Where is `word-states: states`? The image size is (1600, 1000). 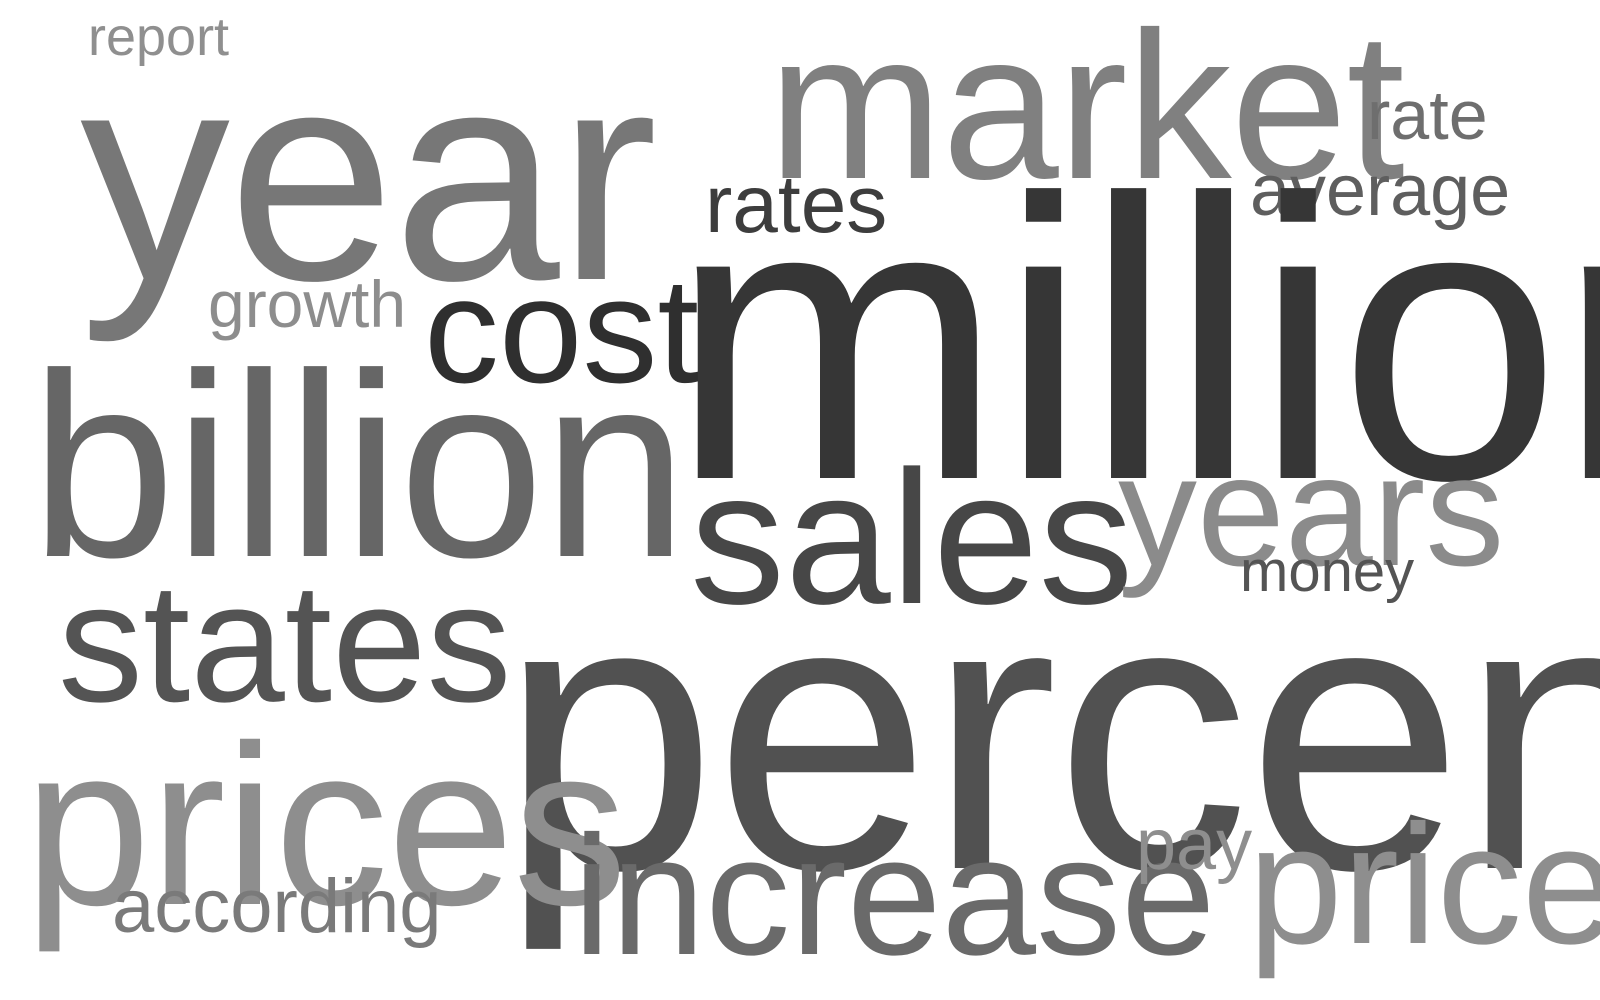
word-states: states is located at coordinates (285, 643).